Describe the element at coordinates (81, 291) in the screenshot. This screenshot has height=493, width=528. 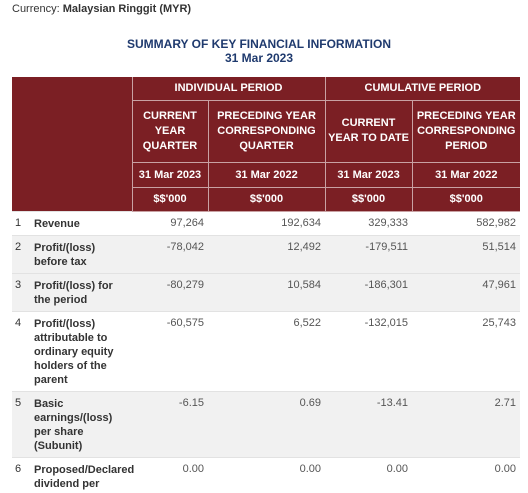
I see `row-label: Profit/(loss) for the period` at that location.